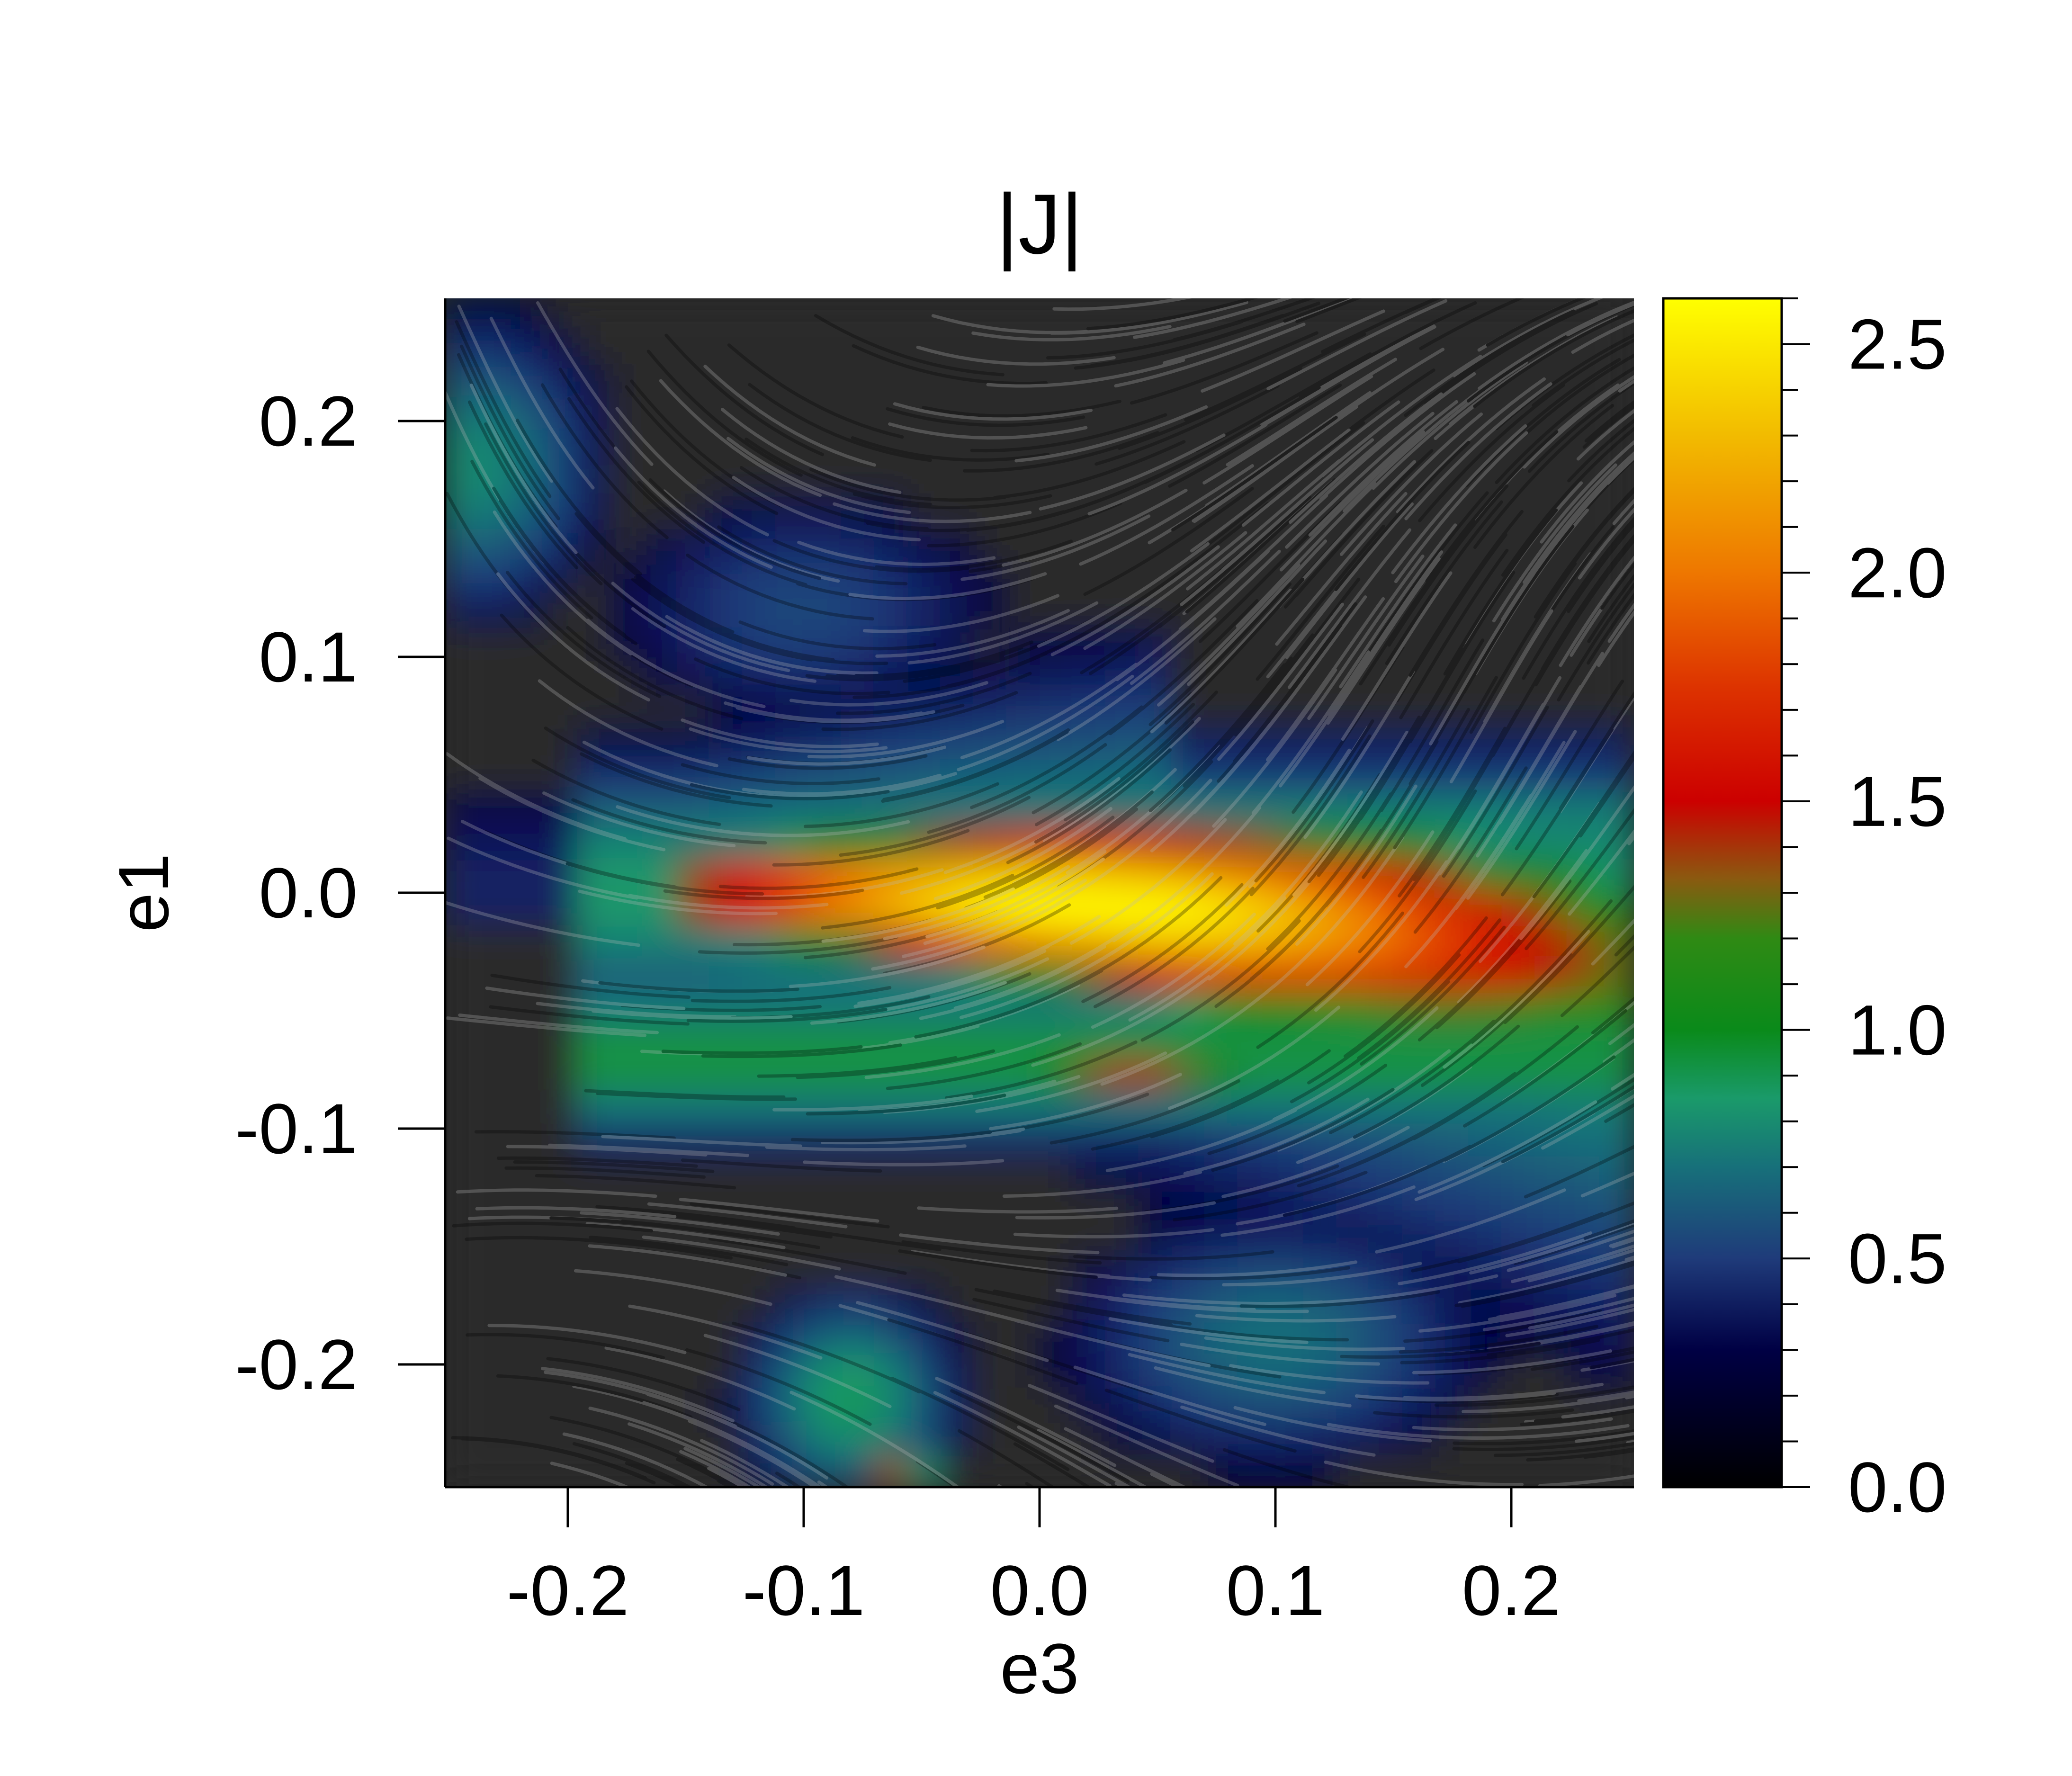 The width and height of the screenshot is (2072, 1776). Describe the element at coordinates (1897, 572) in the screenshot. I see `colorbar-tick-label: 2.0` at that location.